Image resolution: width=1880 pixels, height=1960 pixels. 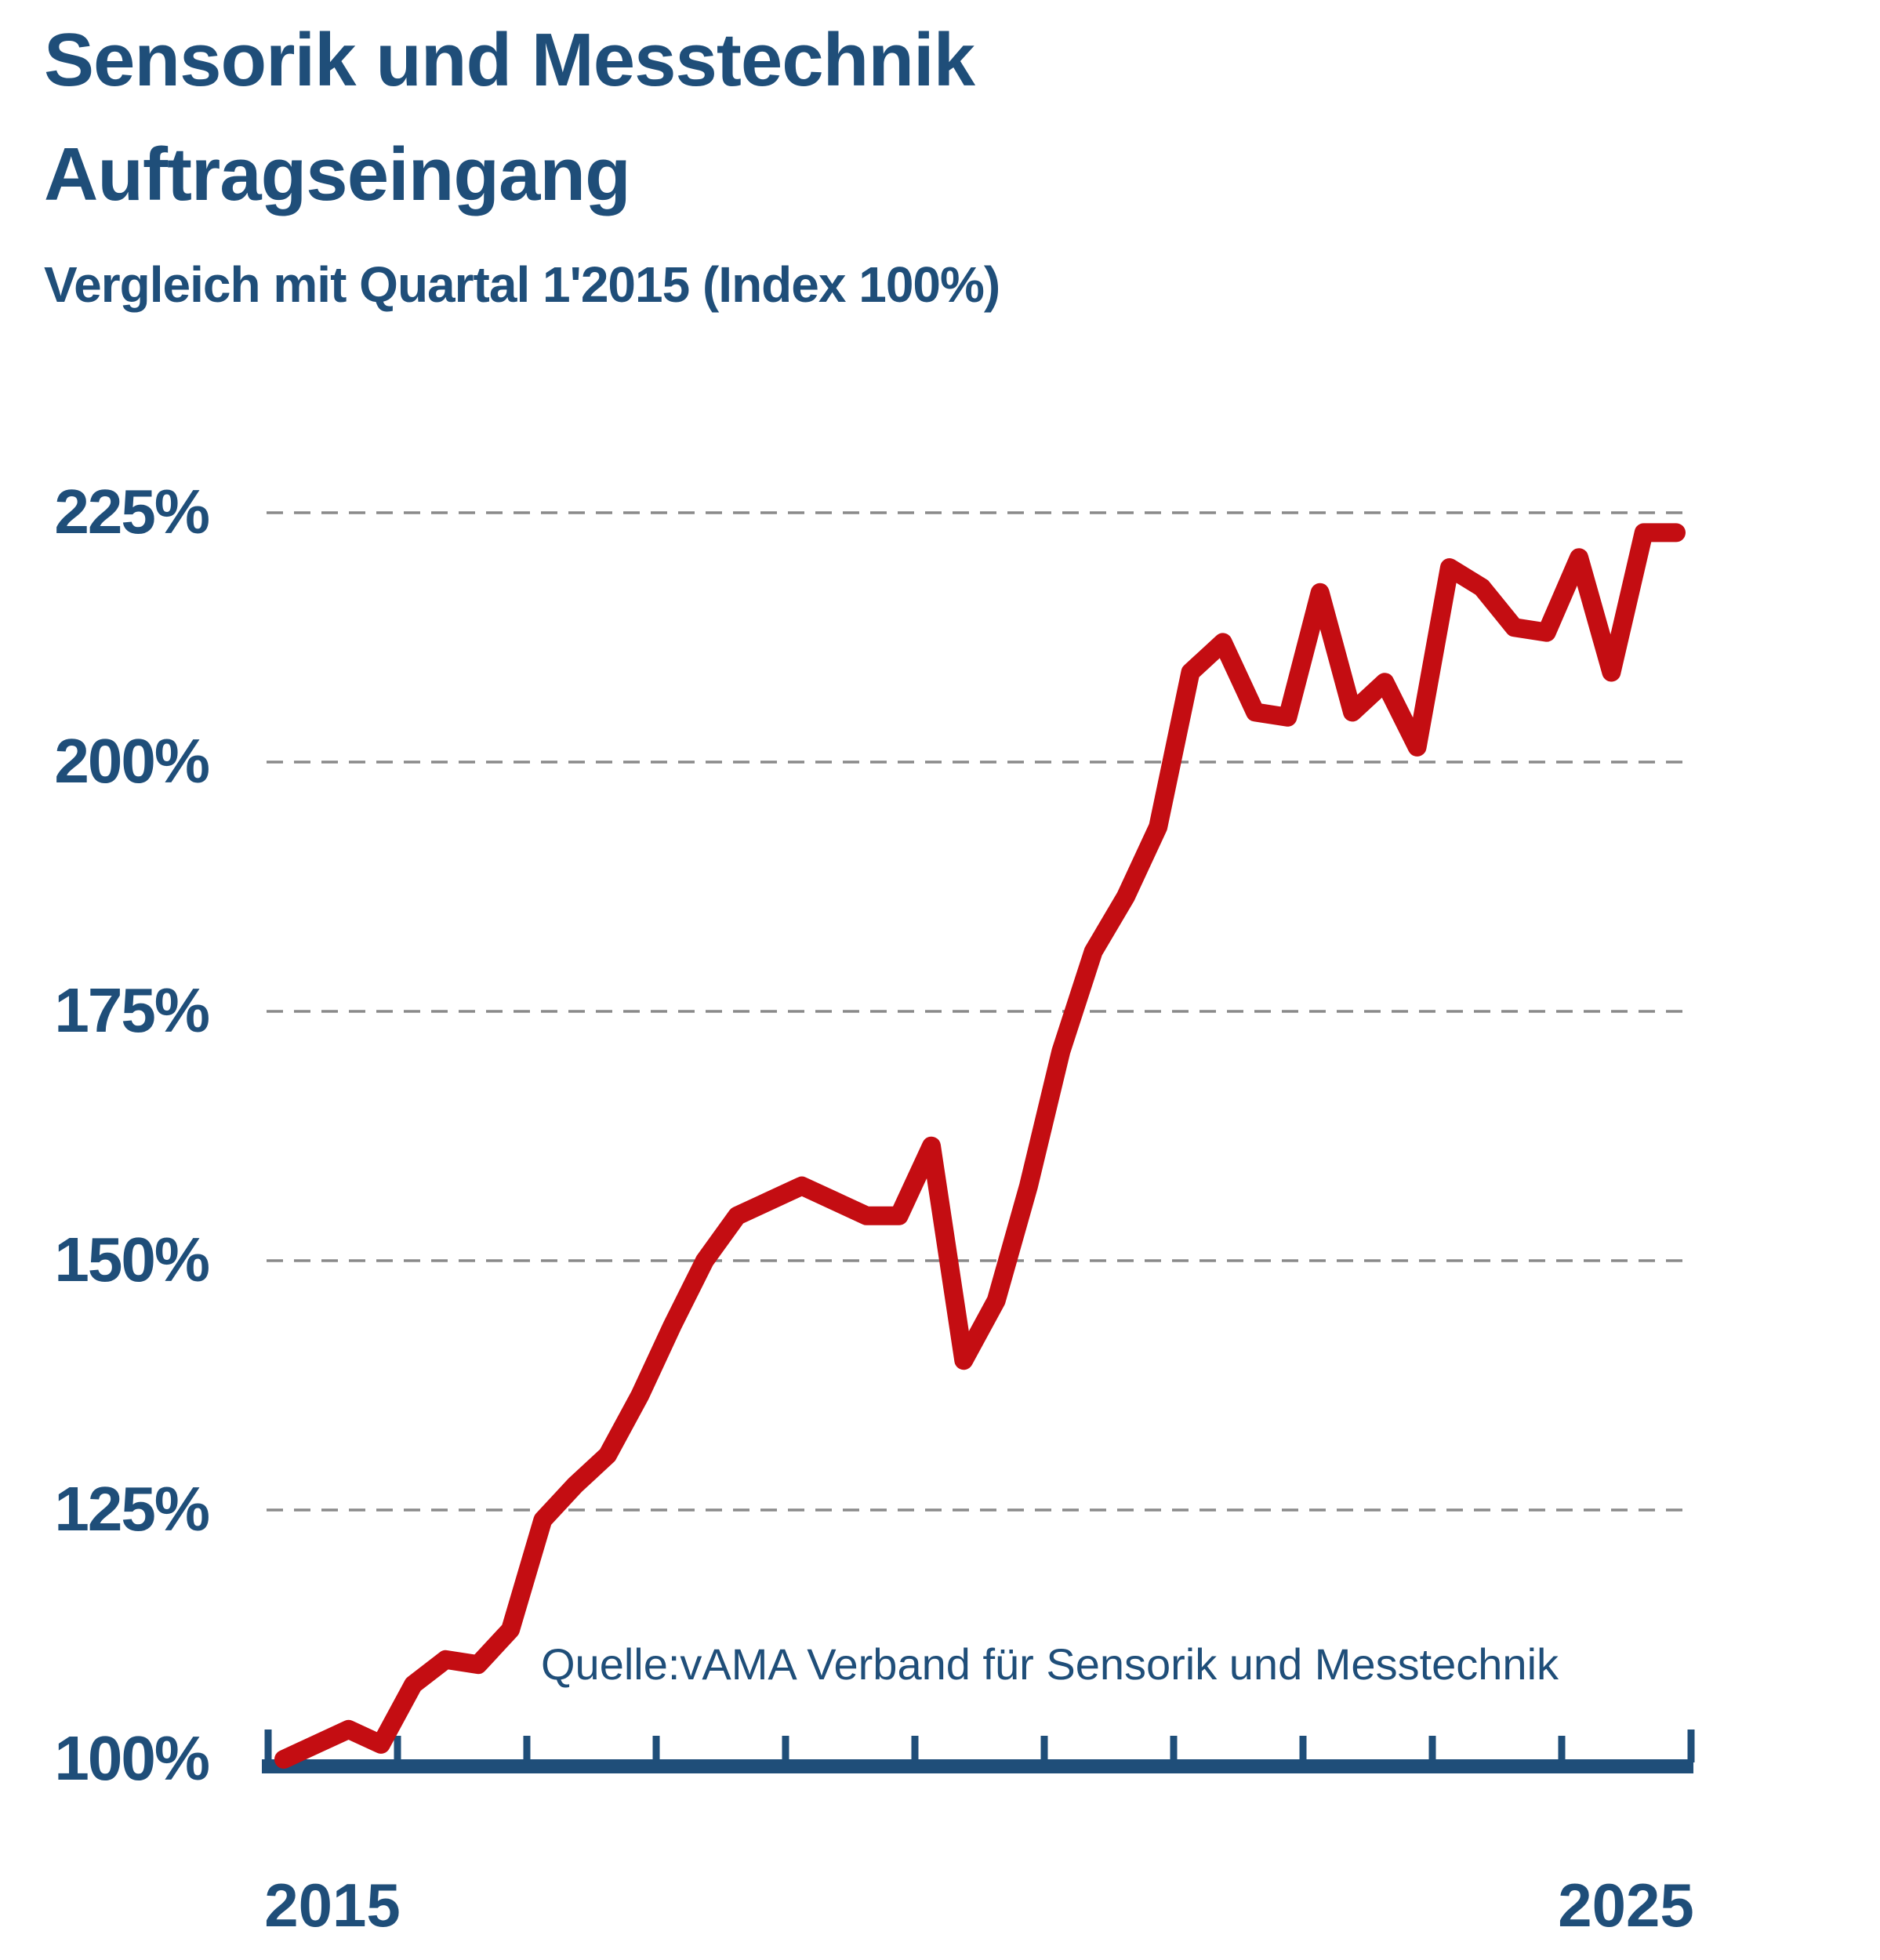 I want to click on page-title: Sensorik und Messtechnik, so click(x=510, y=60).